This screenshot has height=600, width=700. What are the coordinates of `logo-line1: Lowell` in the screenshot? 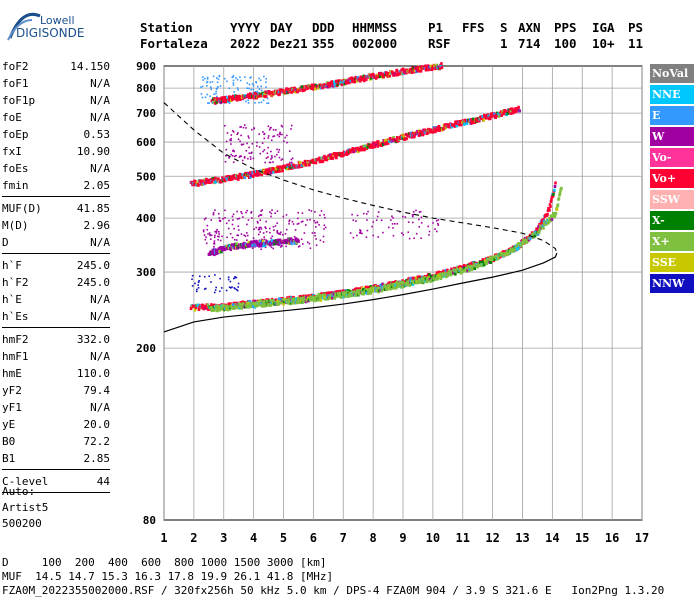 It's located at (57, 20).